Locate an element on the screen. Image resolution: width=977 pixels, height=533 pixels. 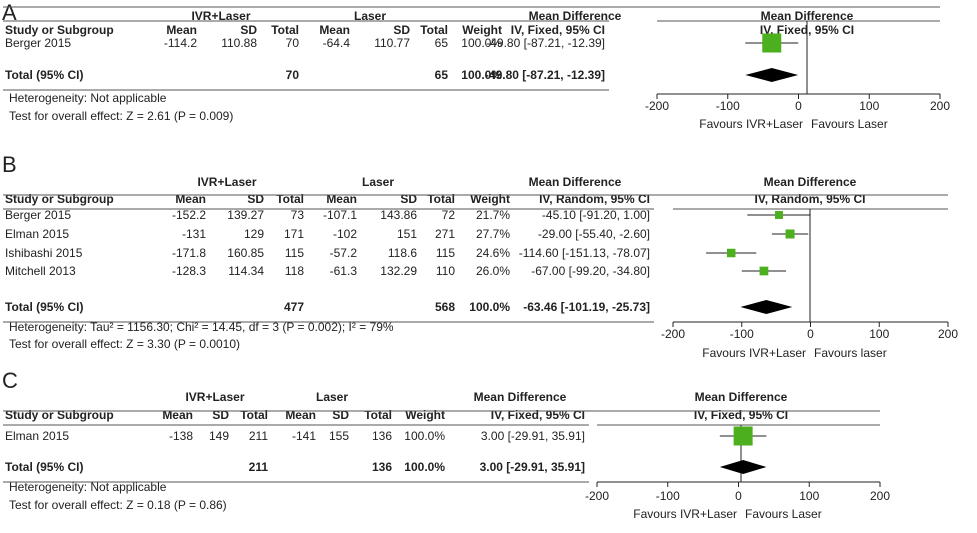
mean-control: -107.1 is located at coordinates (340, 215).